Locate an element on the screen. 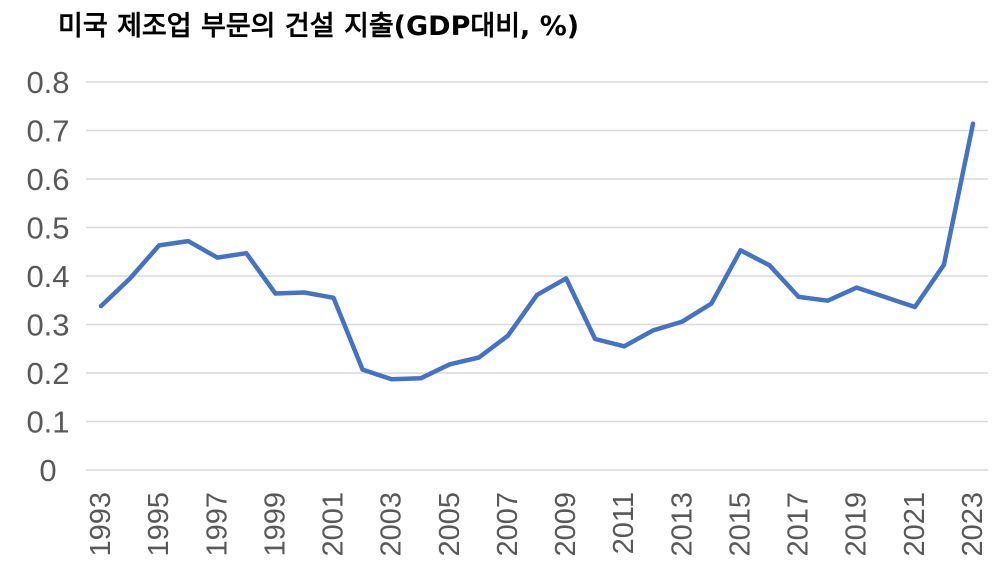 Image resolution: width=1002 pixels, height=572 pixels. y-axis-ticks: 0 0.1 0.2 0.3 0.4 0.5 0.6 0.7 0.8 is located at coordinates (47, 276).